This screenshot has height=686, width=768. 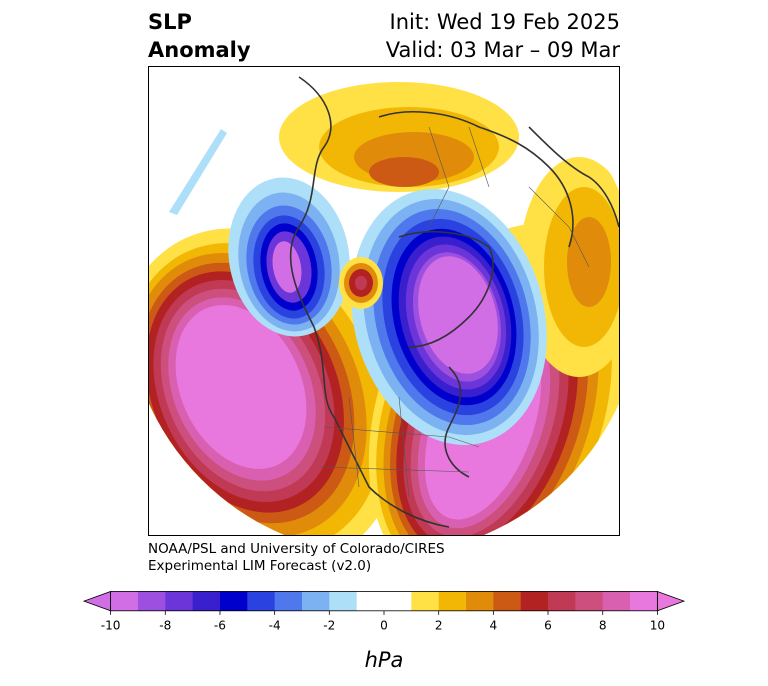 I want to click on colorbar-tick-label: -4, so click(x=275, y=625).